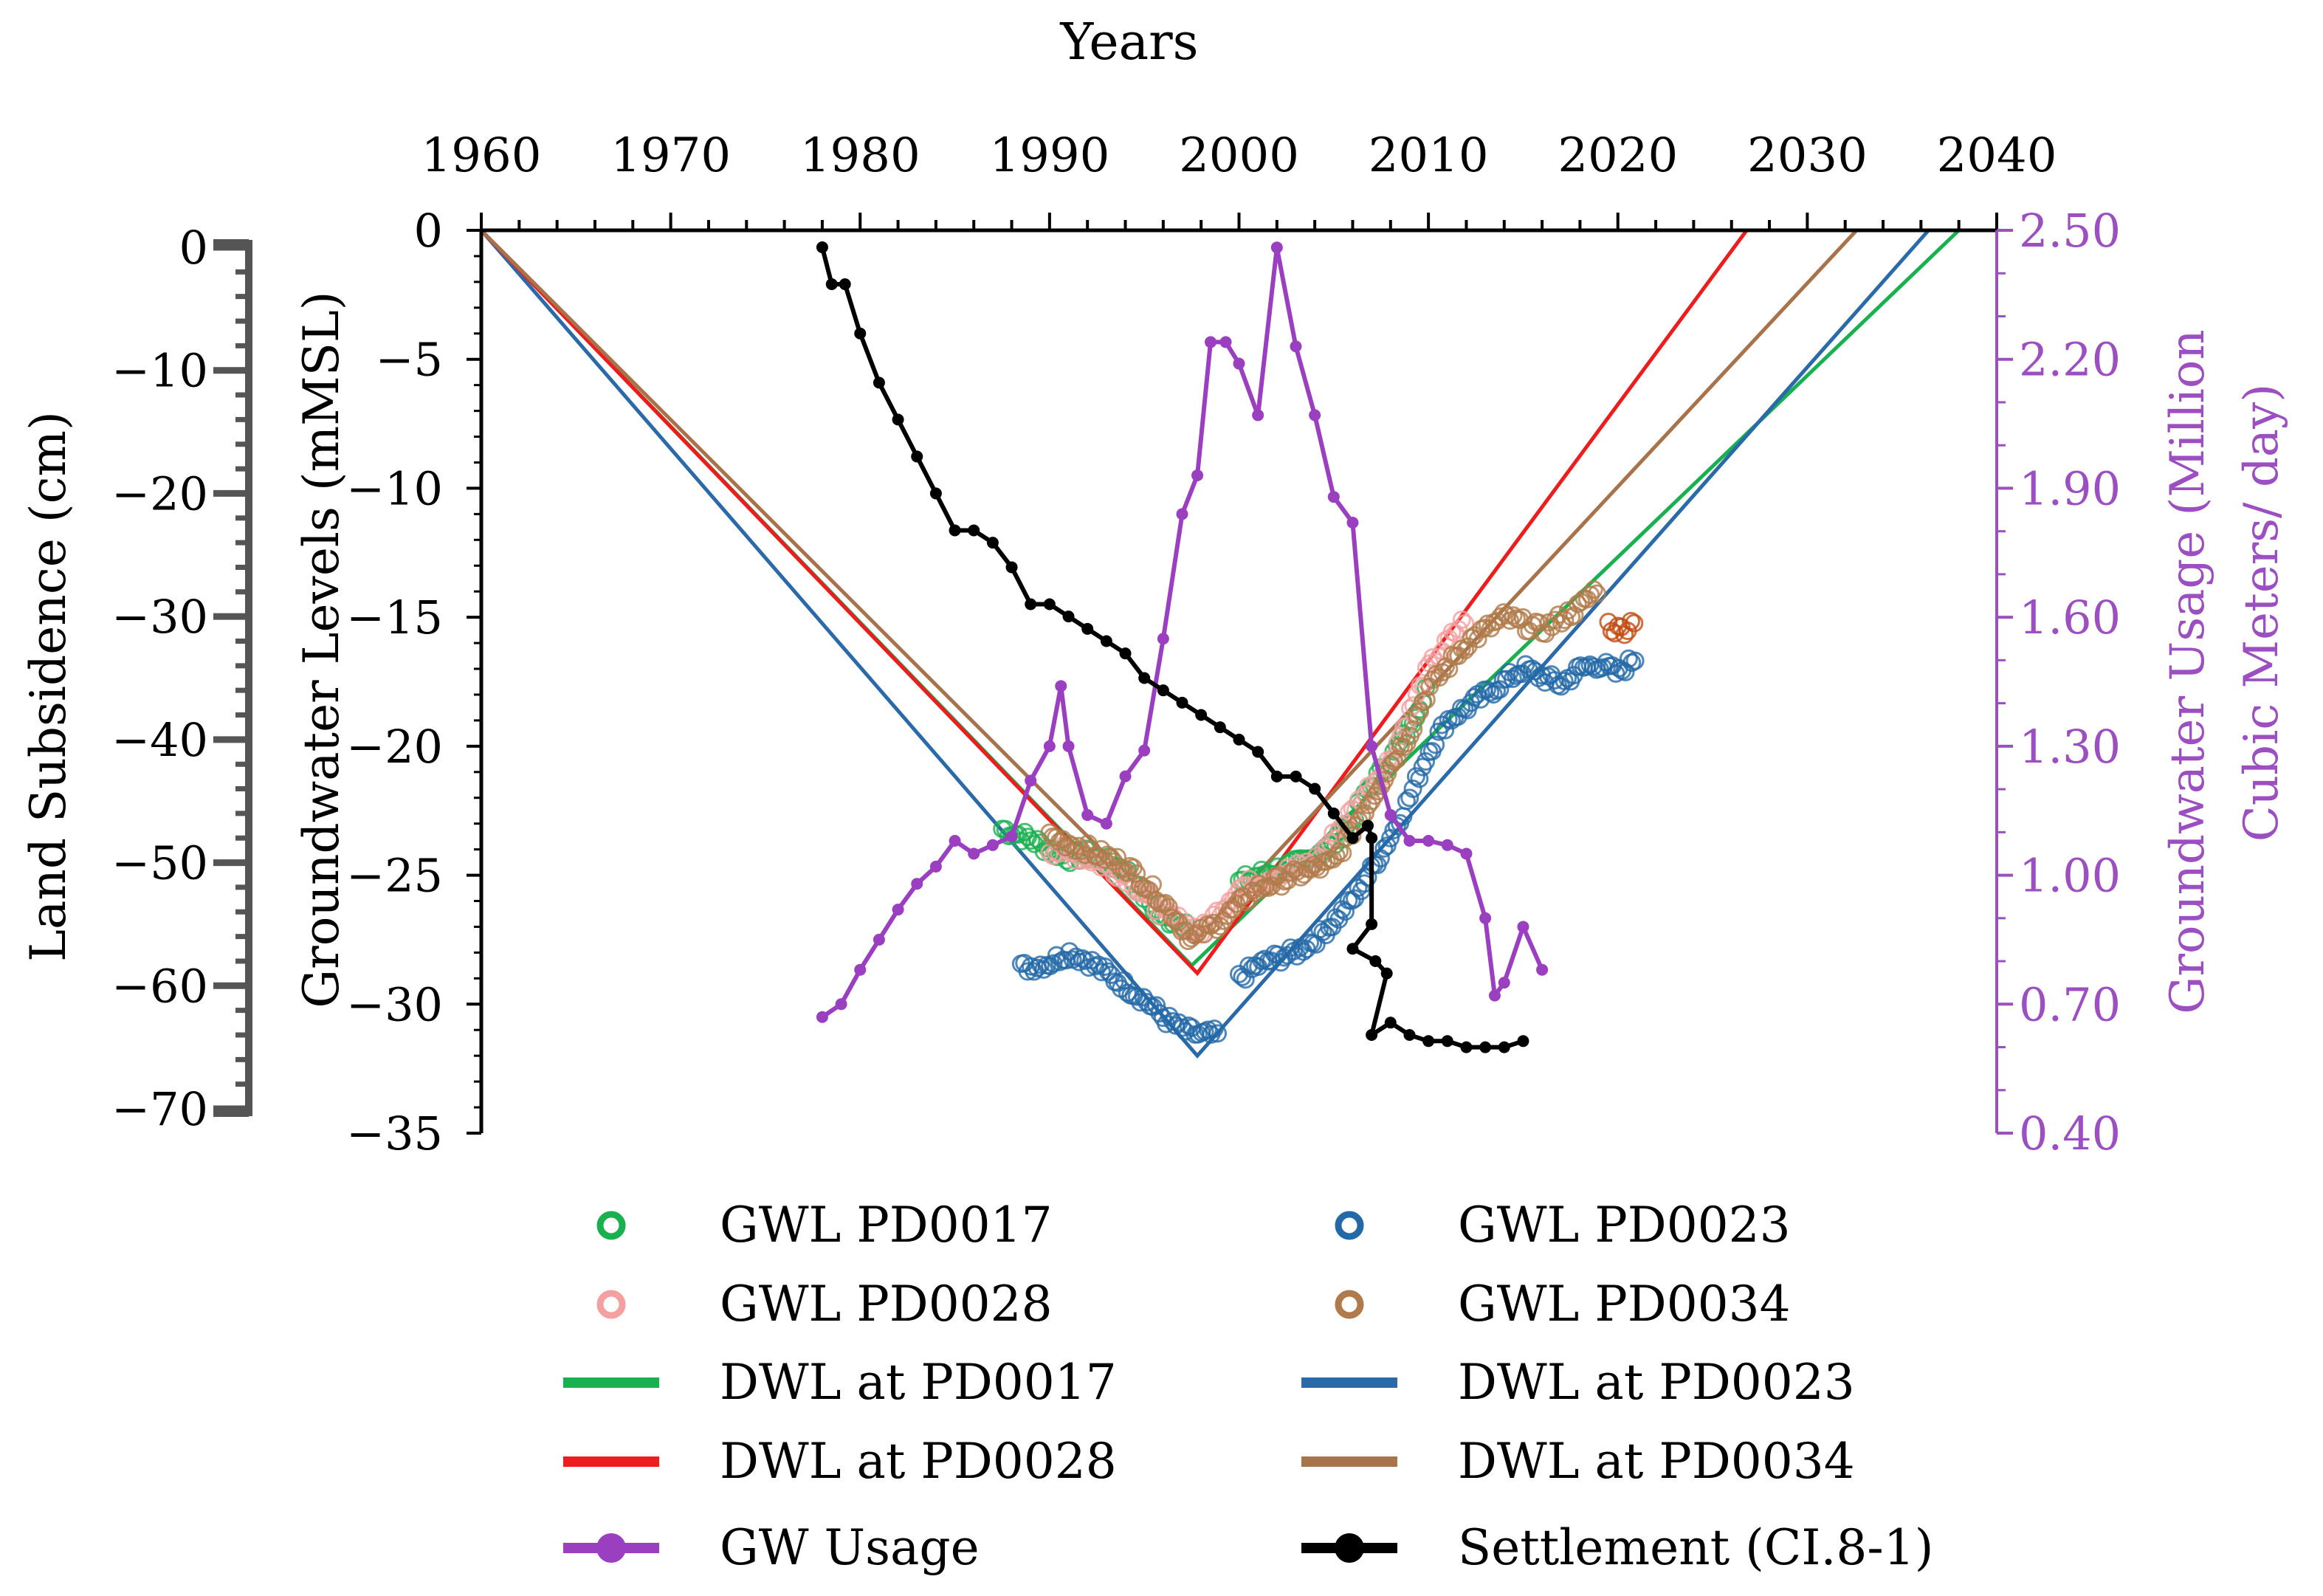  Describe the element at coordinates (886, 1304) in the screenshot. I see `legend-label: GWL PD0028` at that location.